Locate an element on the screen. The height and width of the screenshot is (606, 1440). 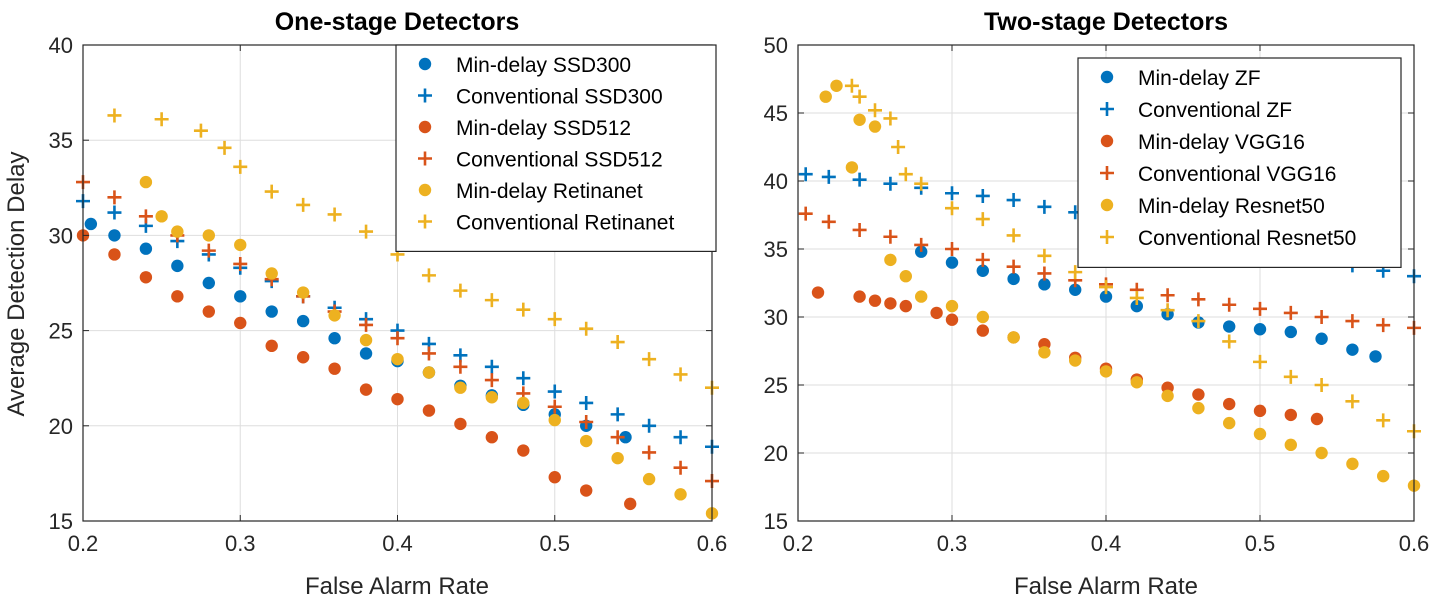
chart-title: One-stage Detectors is located at coordinates (397, 22).